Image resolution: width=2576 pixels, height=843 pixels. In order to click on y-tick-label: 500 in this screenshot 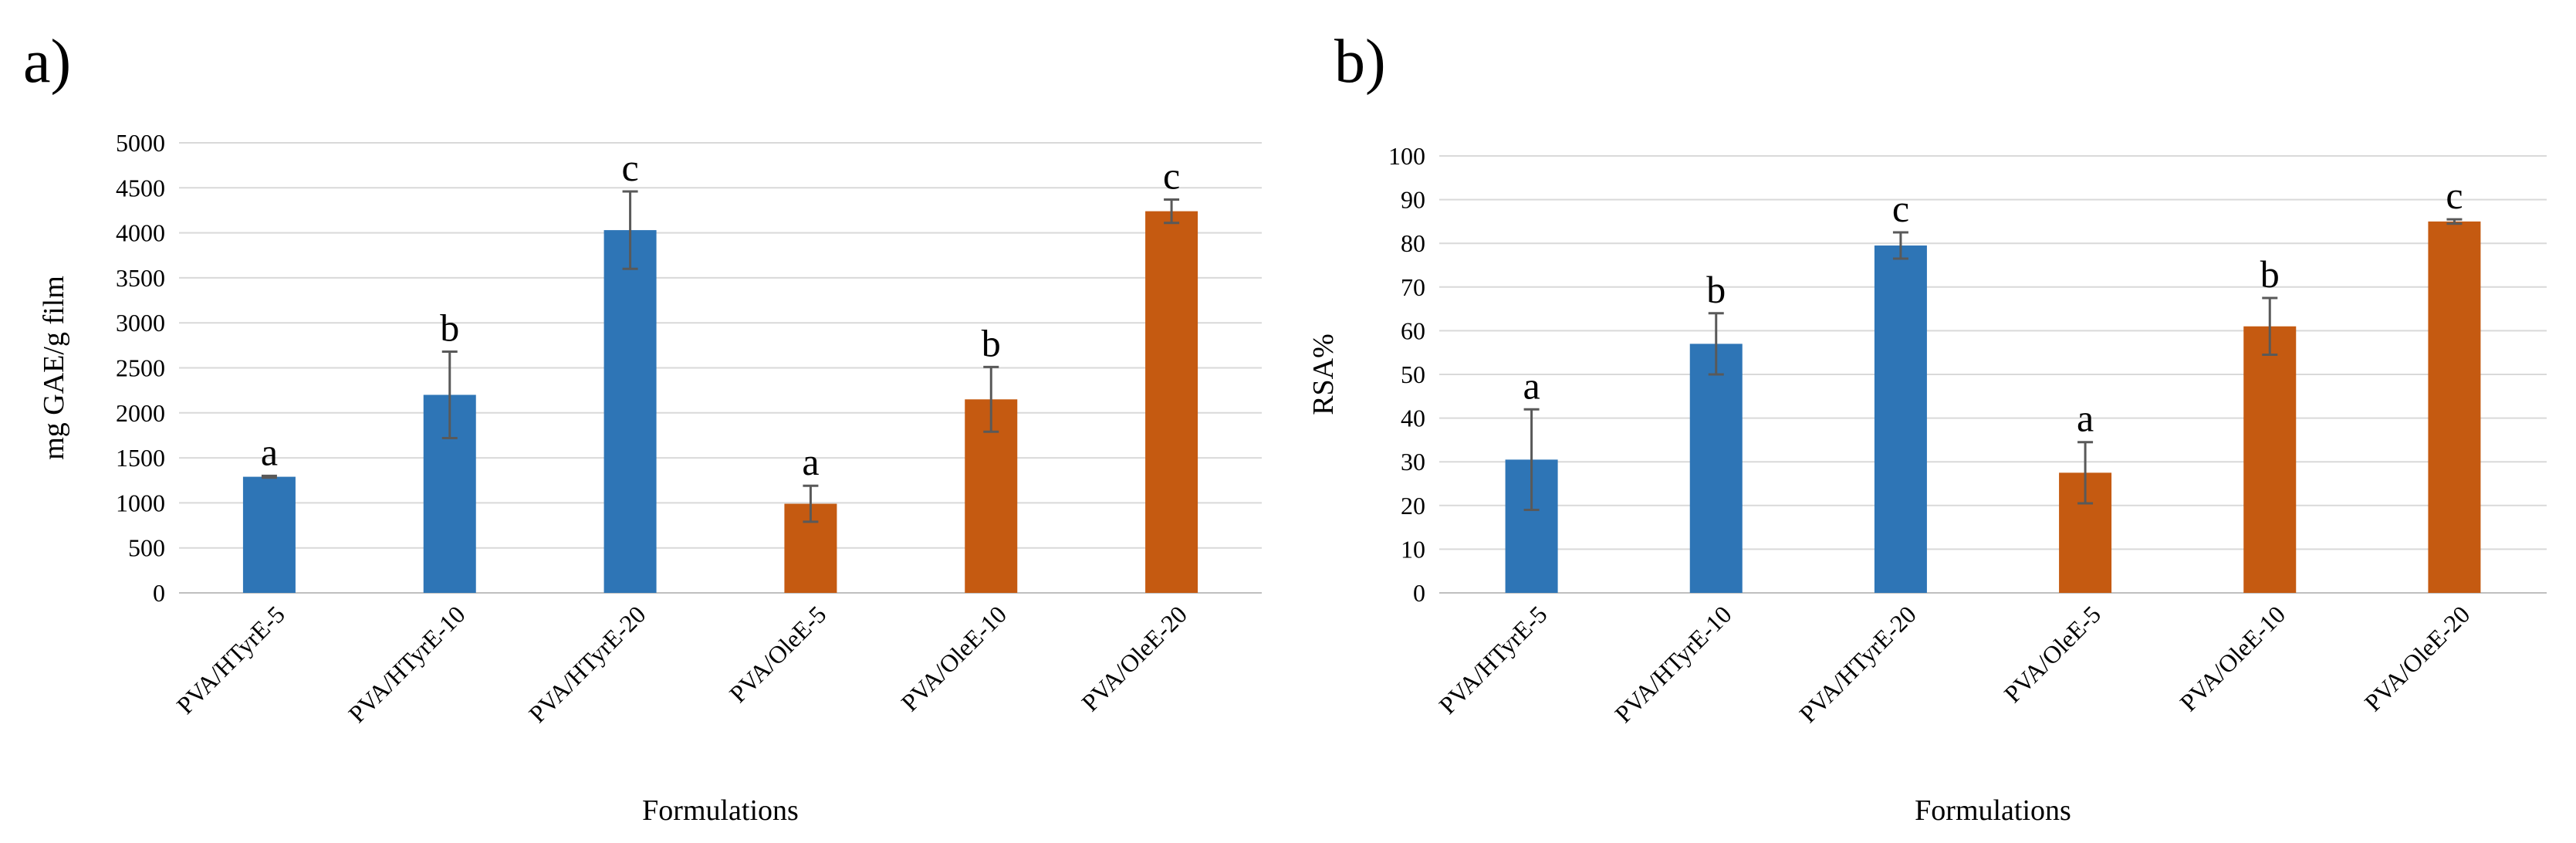, I will do `click(146, 548)`.